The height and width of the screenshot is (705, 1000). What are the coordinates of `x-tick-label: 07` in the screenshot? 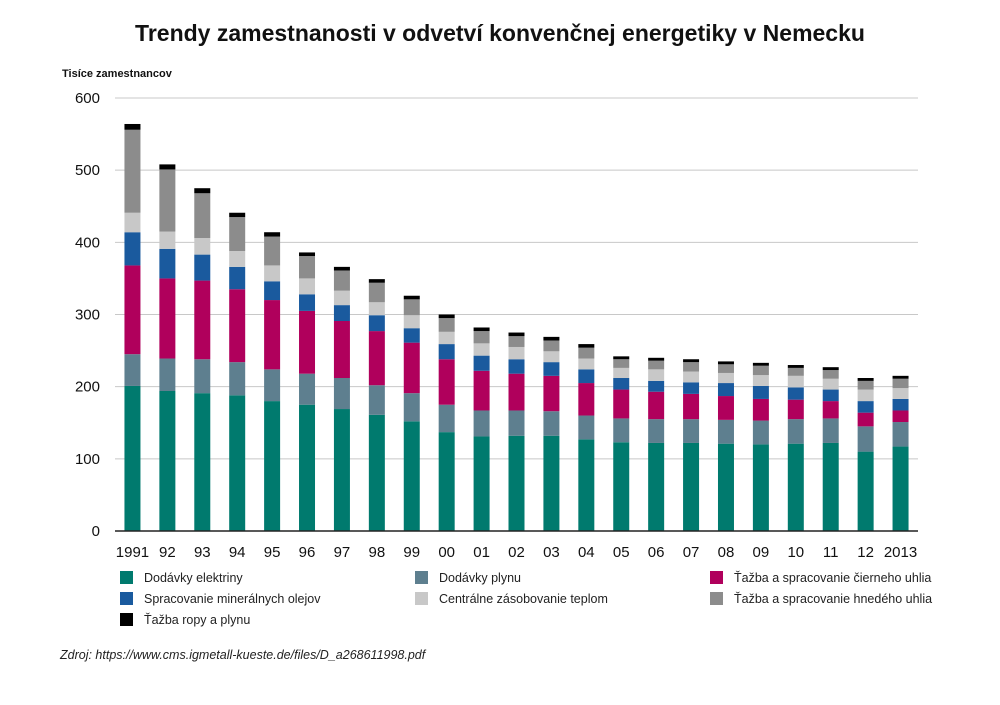 It's located at (691, 552).